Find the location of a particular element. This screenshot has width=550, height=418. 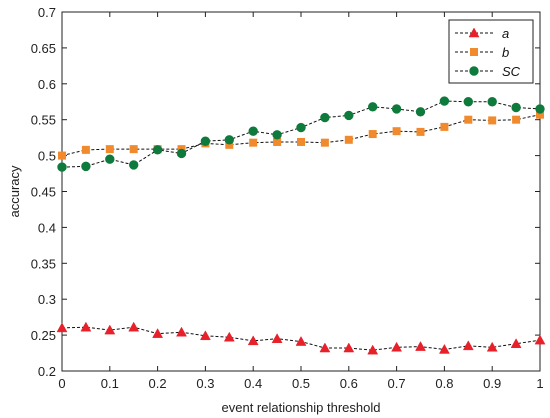

x-tick-label: 0.7 is located at coordinates (397, 383).